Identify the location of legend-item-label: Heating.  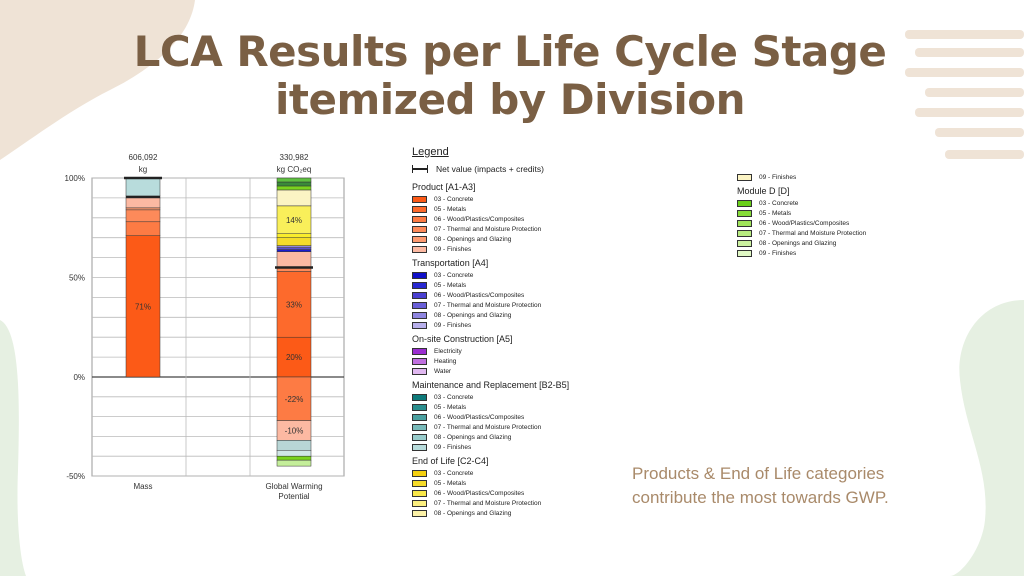
(445, 361).